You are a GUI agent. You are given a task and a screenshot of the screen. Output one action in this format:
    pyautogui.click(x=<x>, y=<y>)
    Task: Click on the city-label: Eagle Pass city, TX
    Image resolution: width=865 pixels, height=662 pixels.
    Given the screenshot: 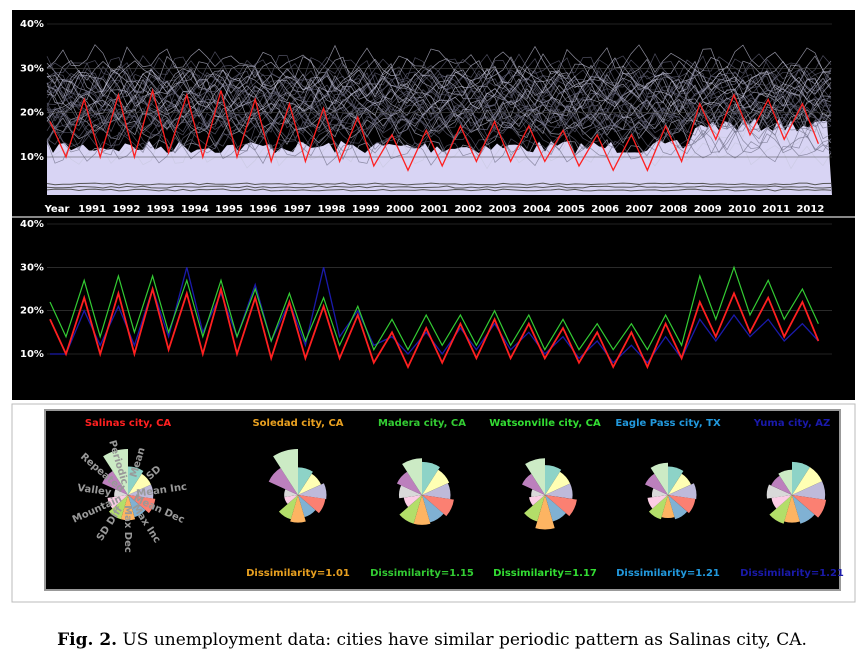 What is the action you would take?
    pyautogui.click(x=668, y=423)
    